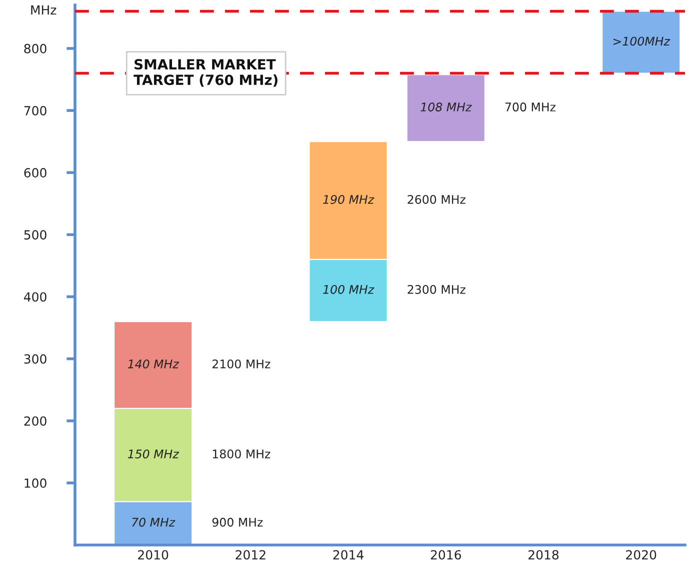 The image size is (691, 563). What do you see at coordinates (437, 199) in the screenshot?
I see `series-label: 2600 MHz` at bounding box center [437, 199].